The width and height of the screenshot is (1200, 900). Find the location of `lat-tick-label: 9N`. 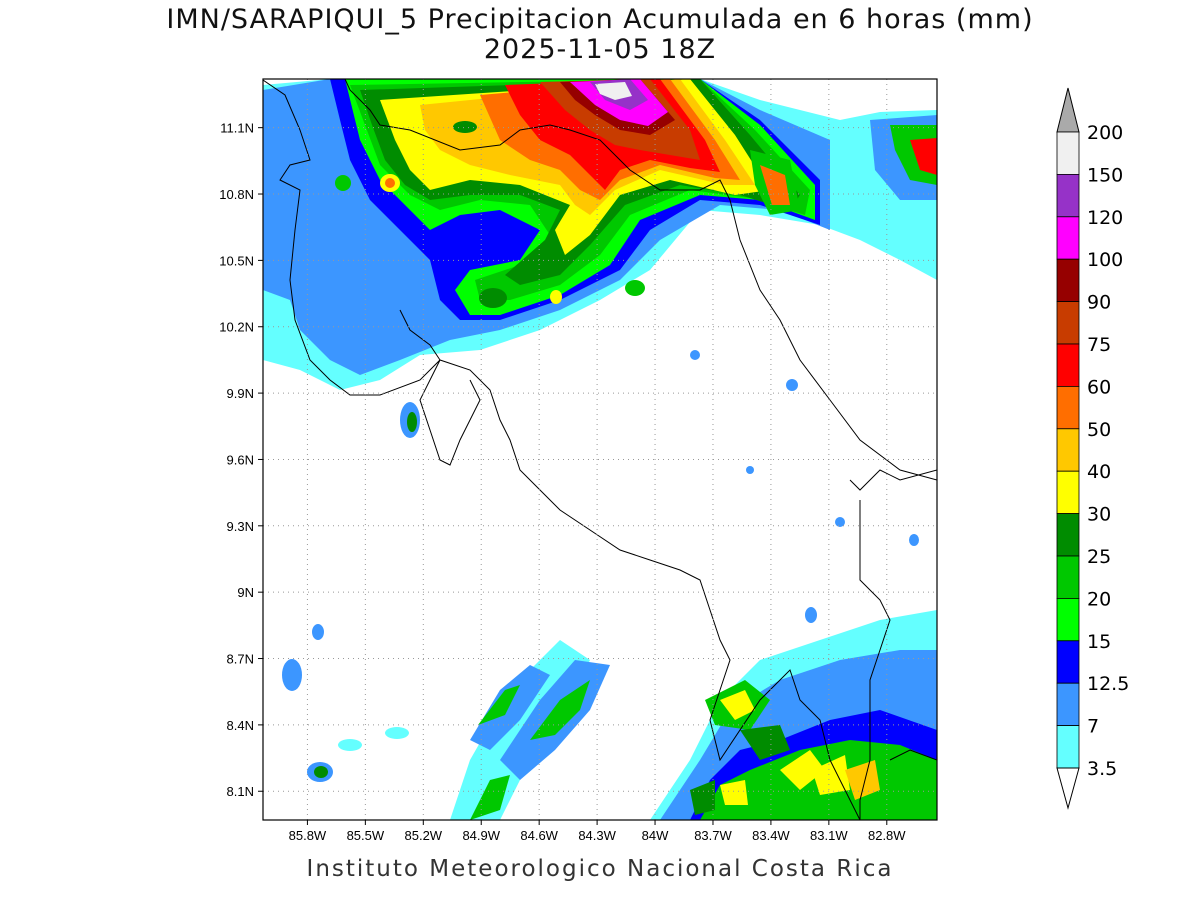

lat-tick-label: 9N is located at coordinates (245, 592).